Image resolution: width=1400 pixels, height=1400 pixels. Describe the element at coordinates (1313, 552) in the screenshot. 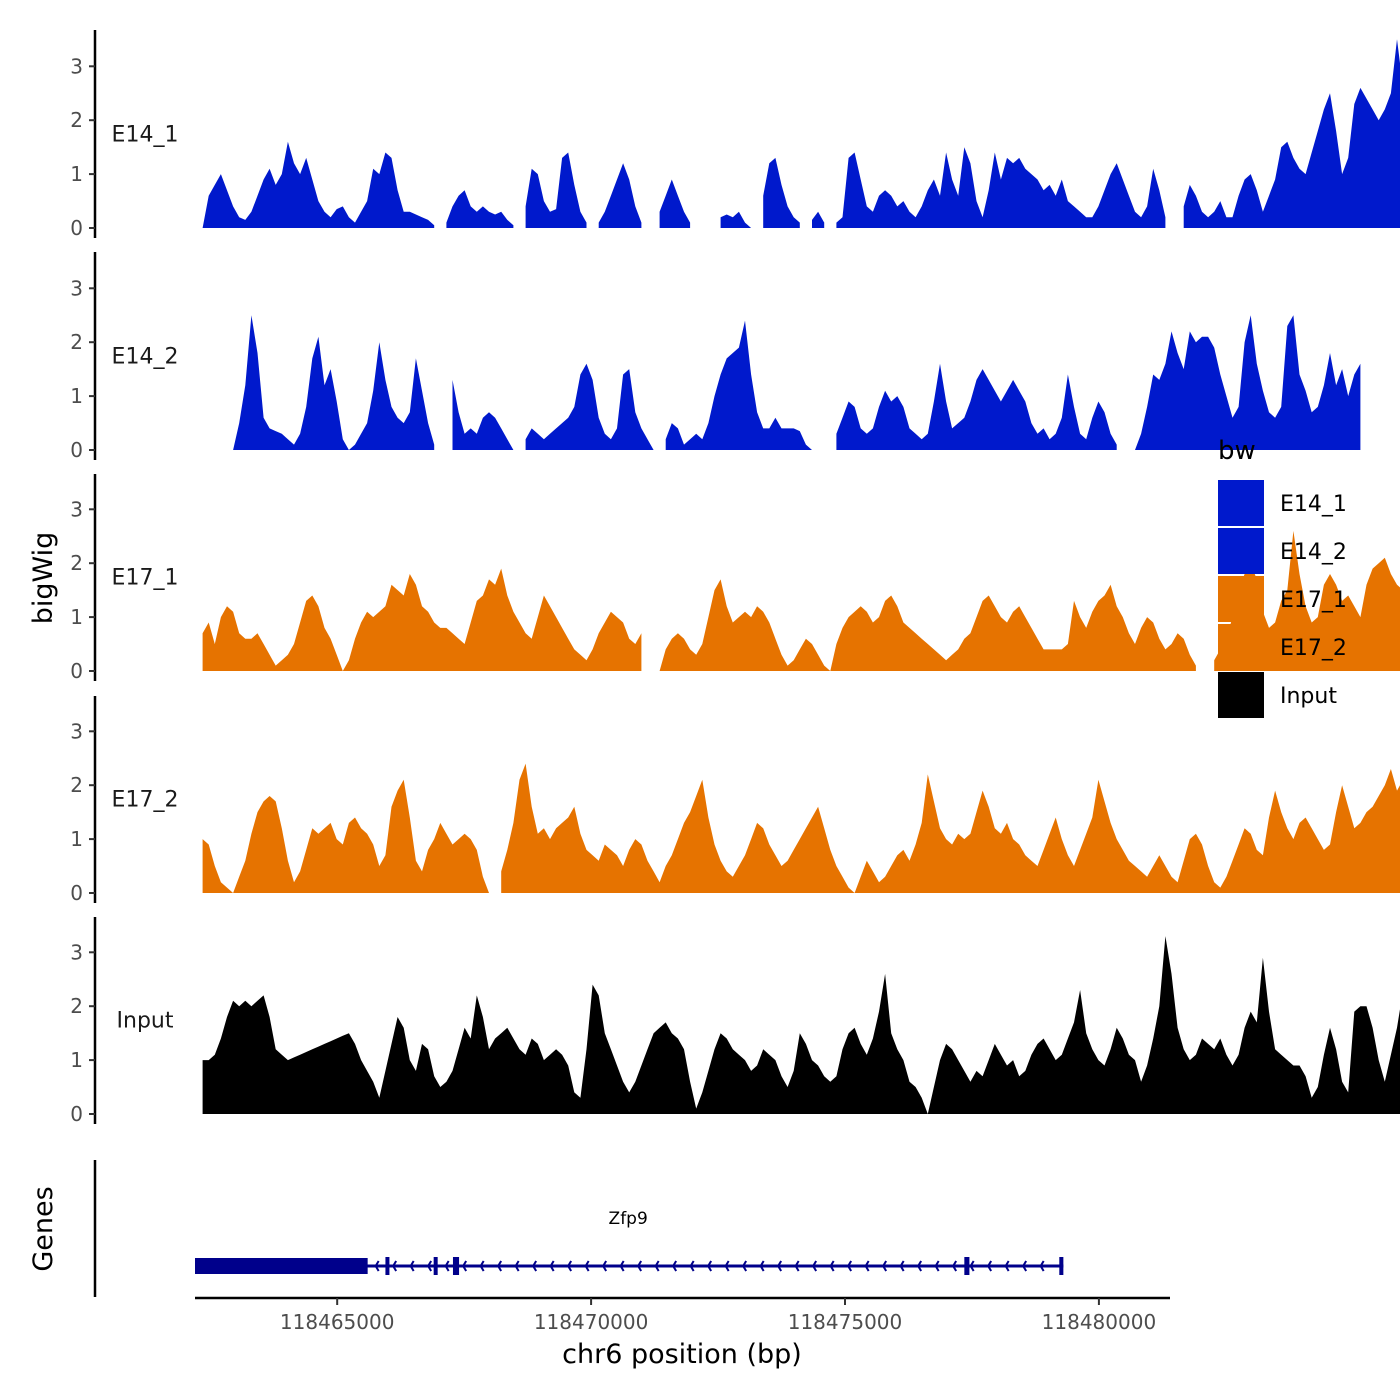

I see `legend-label: E14_2` at that location.